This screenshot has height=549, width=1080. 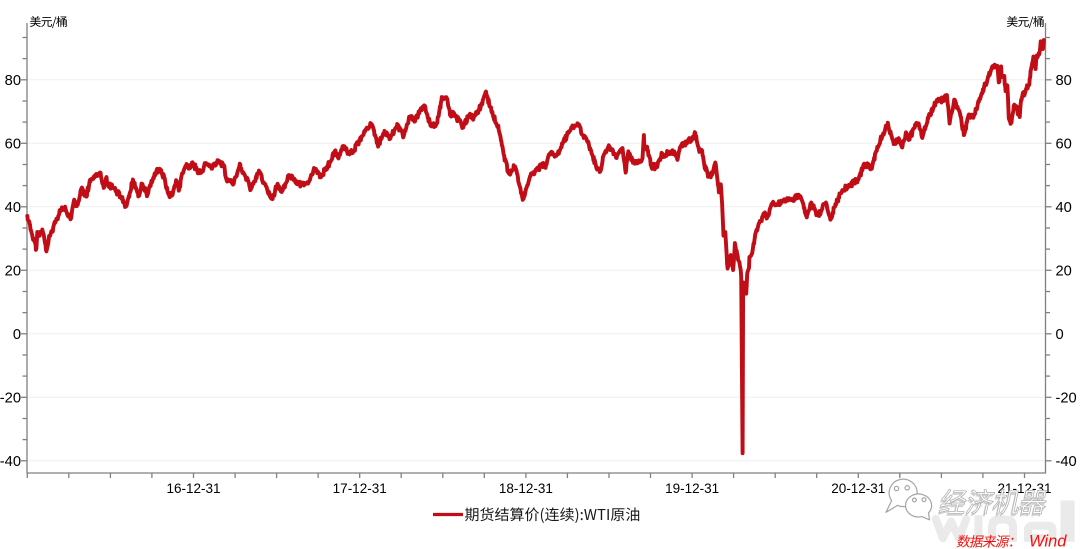 What do you see at coordinates (360, 488) in the screenshot?
I see `svg-text: 17-12-31` at bounding box center [360, 488].